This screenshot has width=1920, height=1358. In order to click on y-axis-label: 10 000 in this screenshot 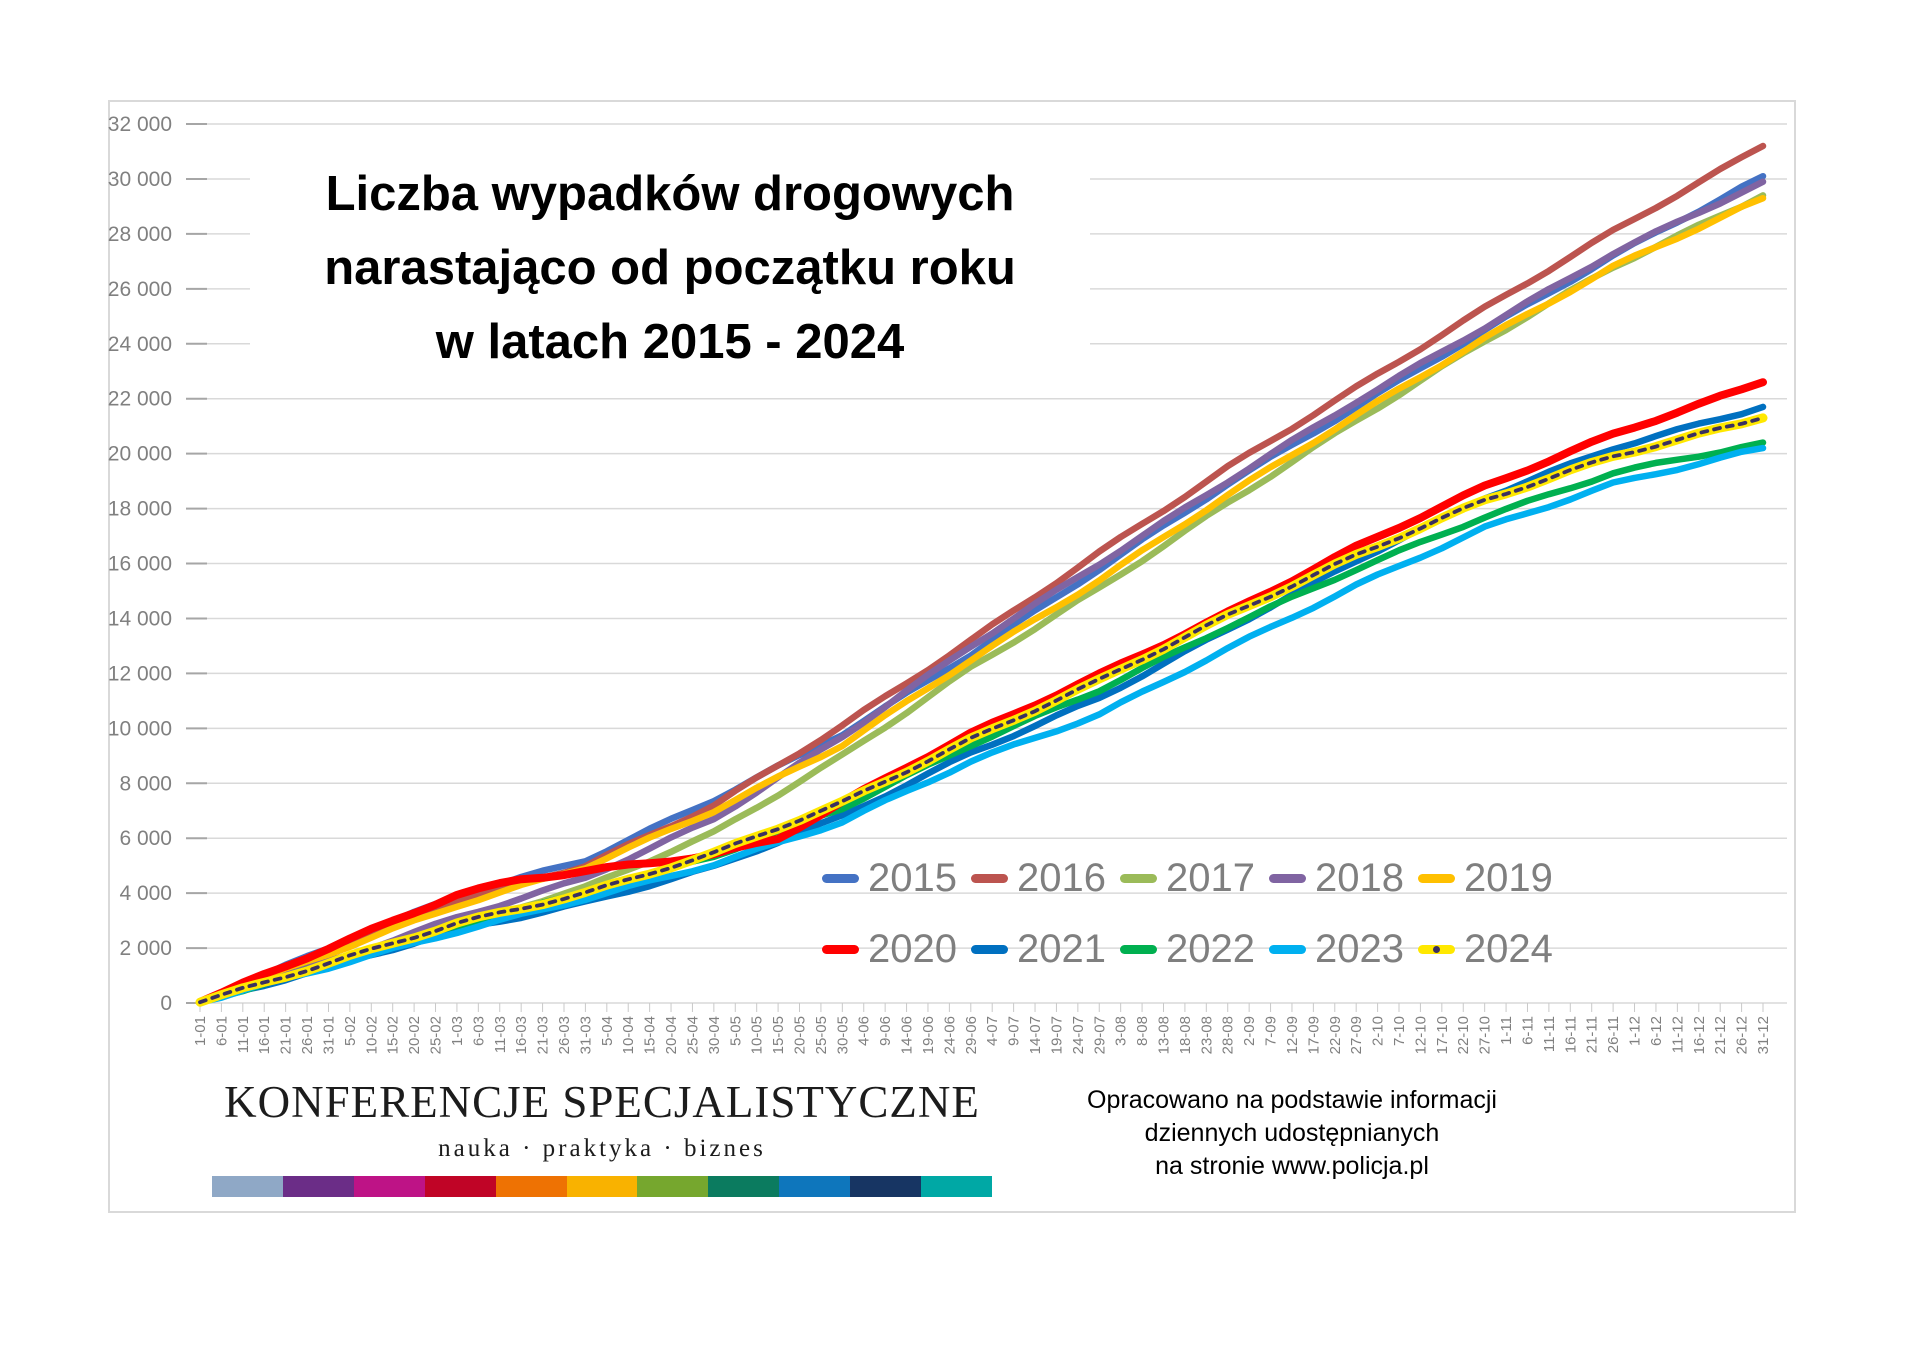, I will do `click(140, 728)`.